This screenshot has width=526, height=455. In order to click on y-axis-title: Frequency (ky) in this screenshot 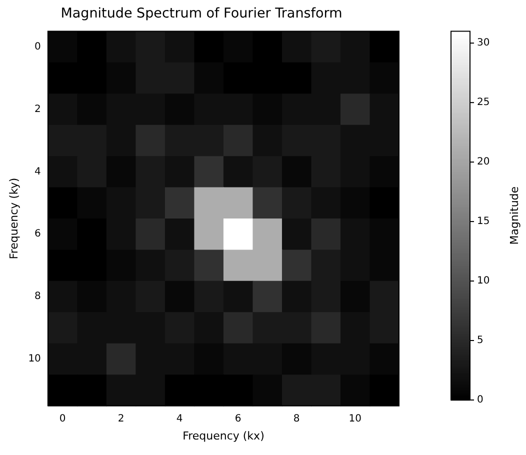, I will do `click(13, 219)`.